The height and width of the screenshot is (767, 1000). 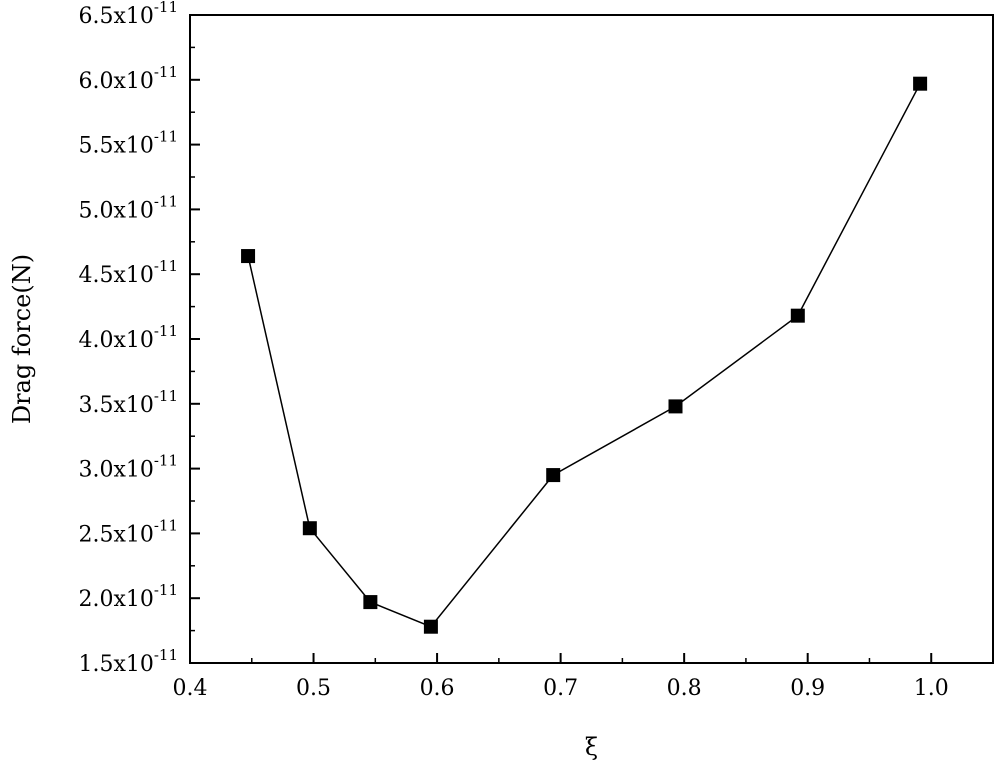 I want to click on x-axis-label: ξ, so click(x=591, y=747).